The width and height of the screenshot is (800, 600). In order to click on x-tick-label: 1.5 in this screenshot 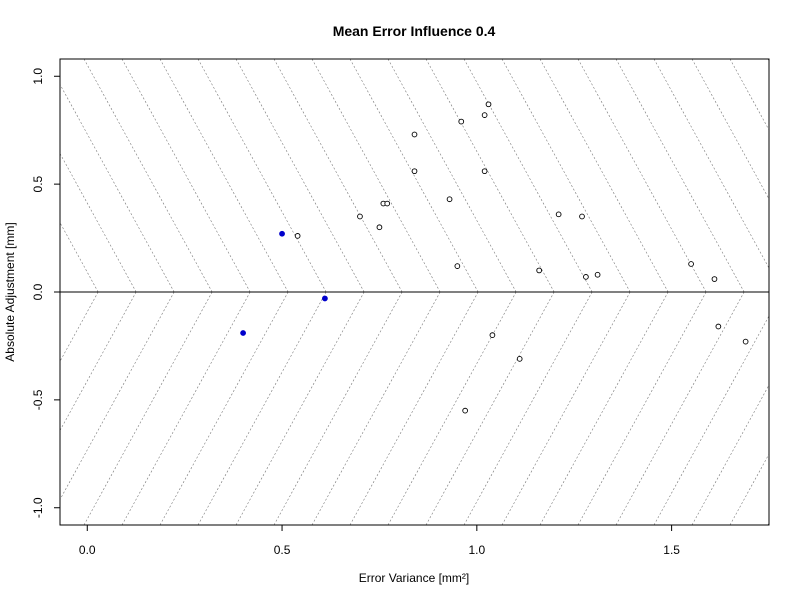, I will do `click(671, 550)`.